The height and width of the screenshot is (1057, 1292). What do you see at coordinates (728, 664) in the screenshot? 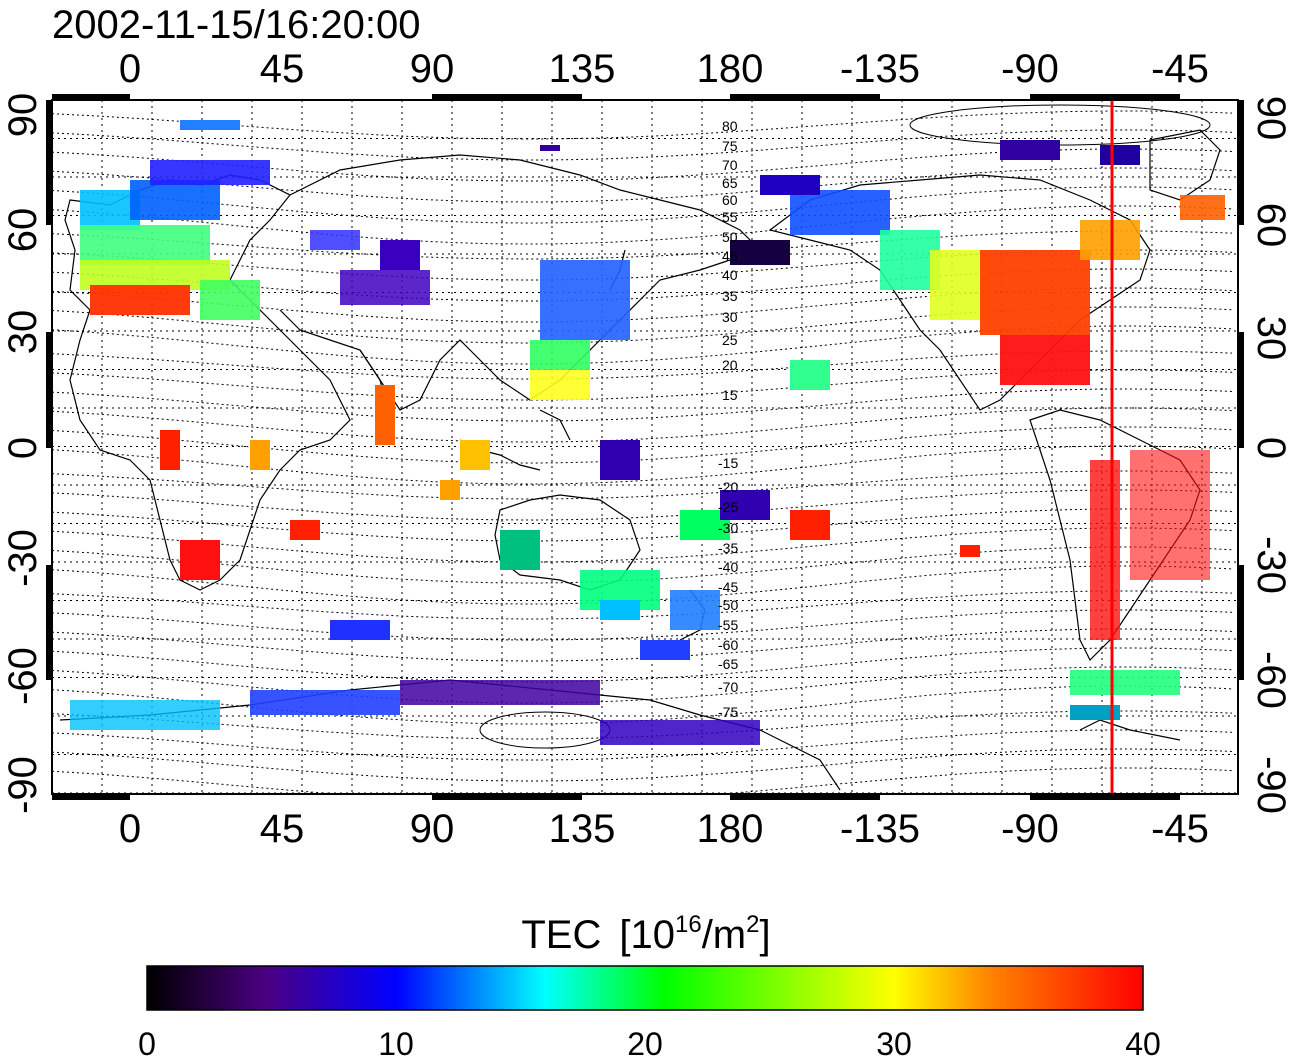
I see `mag-lat-label: -65` at bounding box center [728, 664].